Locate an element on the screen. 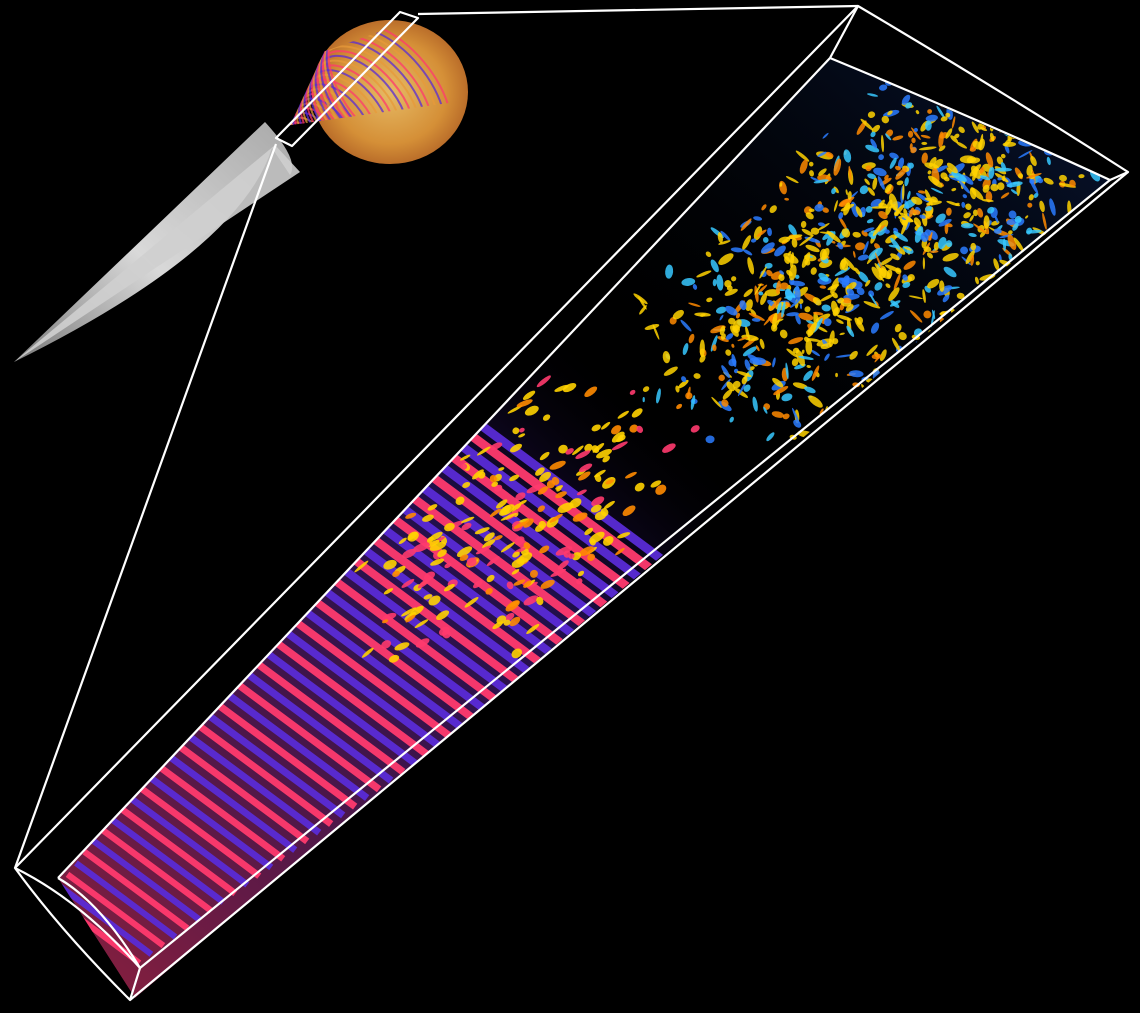 The image size is (1140, 1013). cone-thumbnail is located at coordinates (241, 191).